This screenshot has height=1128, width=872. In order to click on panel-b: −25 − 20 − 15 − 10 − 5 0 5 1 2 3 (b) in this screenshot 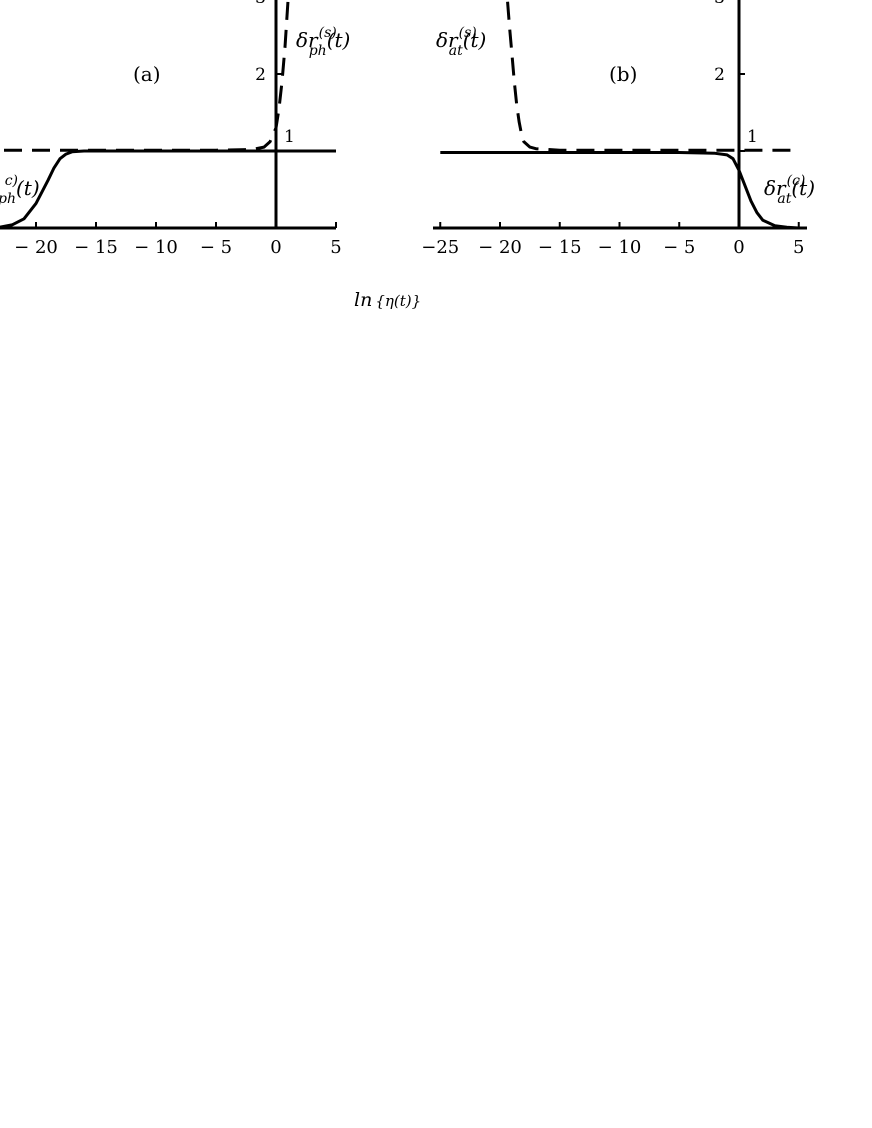, I will do `click(614, 129)`.